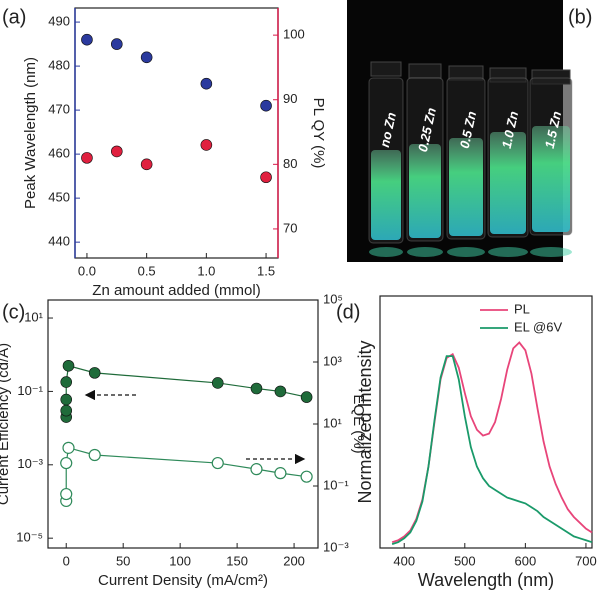  I want to click on y-axis-label: Normalized Intensity, so click(365, 421).